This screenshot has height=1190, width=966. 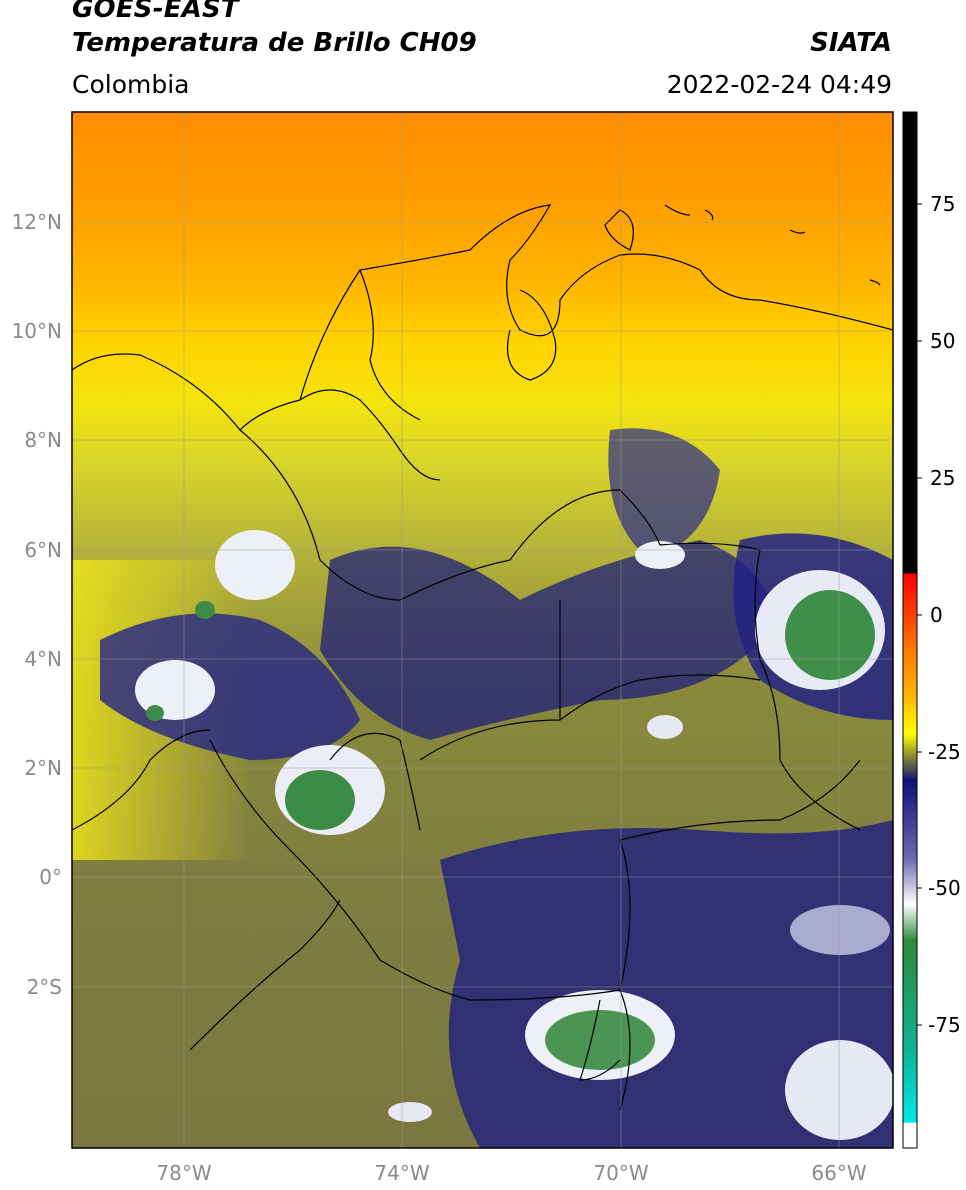 What do you see at coordinates (401, 1173) in the screenshot?
I see `lon-tick-label: 74°W` at bounding box center [401, 1173].